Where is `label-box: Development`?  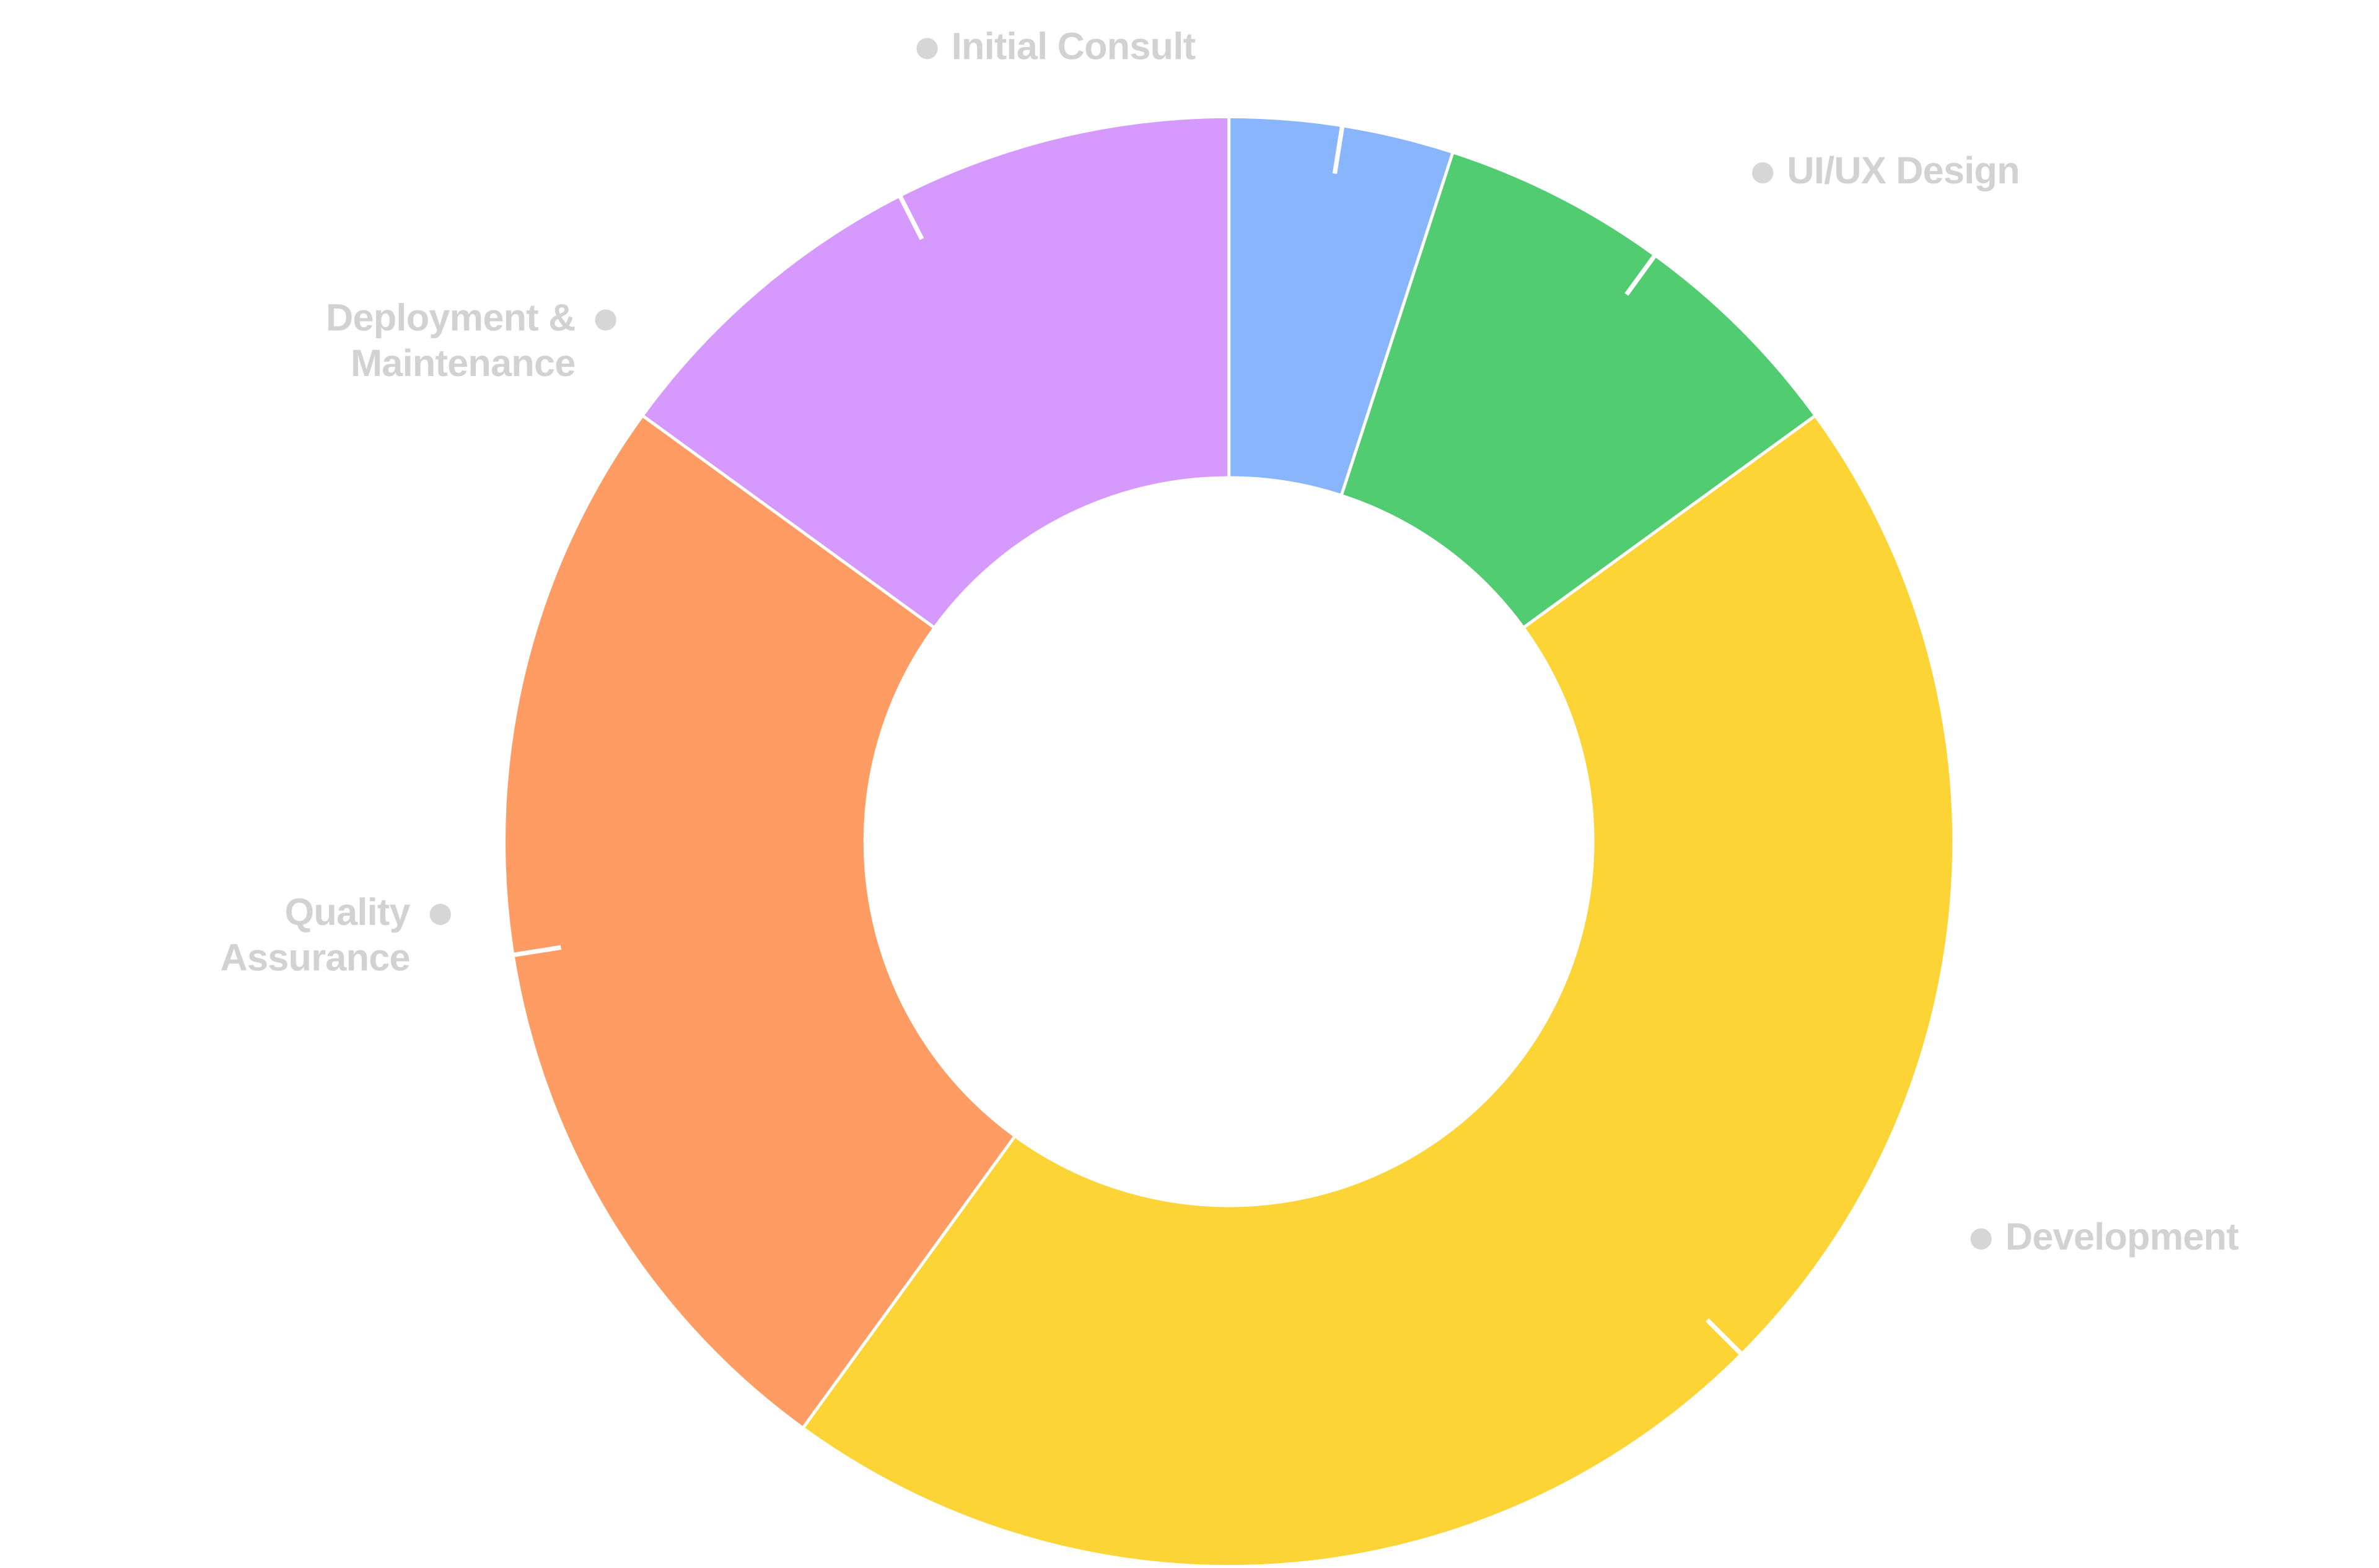 label-box: Development is located at coordinates (2122, 1237).